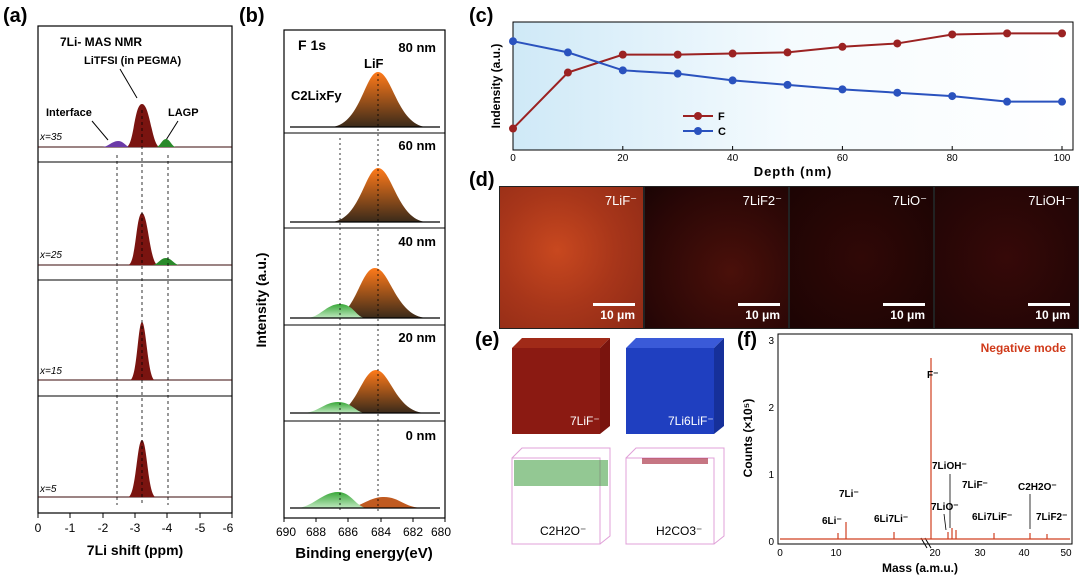 The height and width of the screenshot is (577, 1080). Describe the element at coordinates (481, 16) in the screenshot. I see `panel-c-label: (c)` at that location.